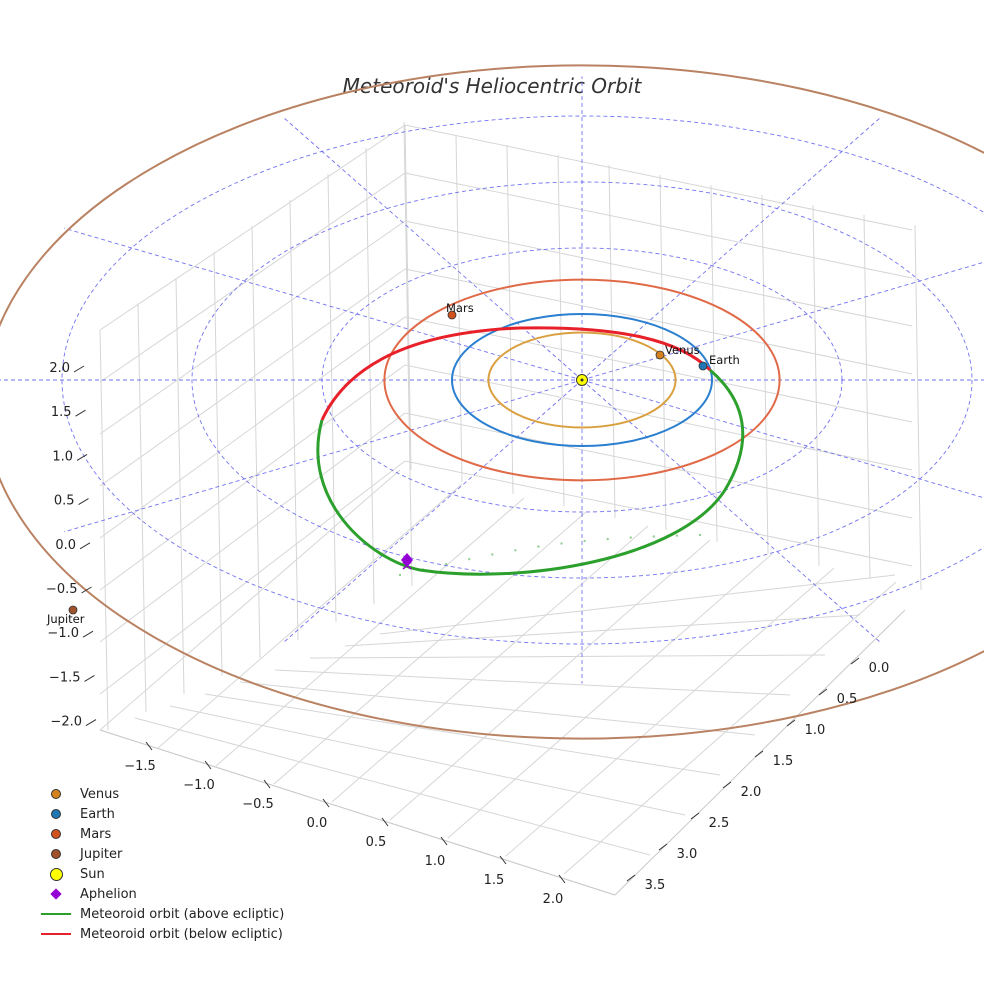  I want to click on x-tick-label: −1.0, so click(199, 785).